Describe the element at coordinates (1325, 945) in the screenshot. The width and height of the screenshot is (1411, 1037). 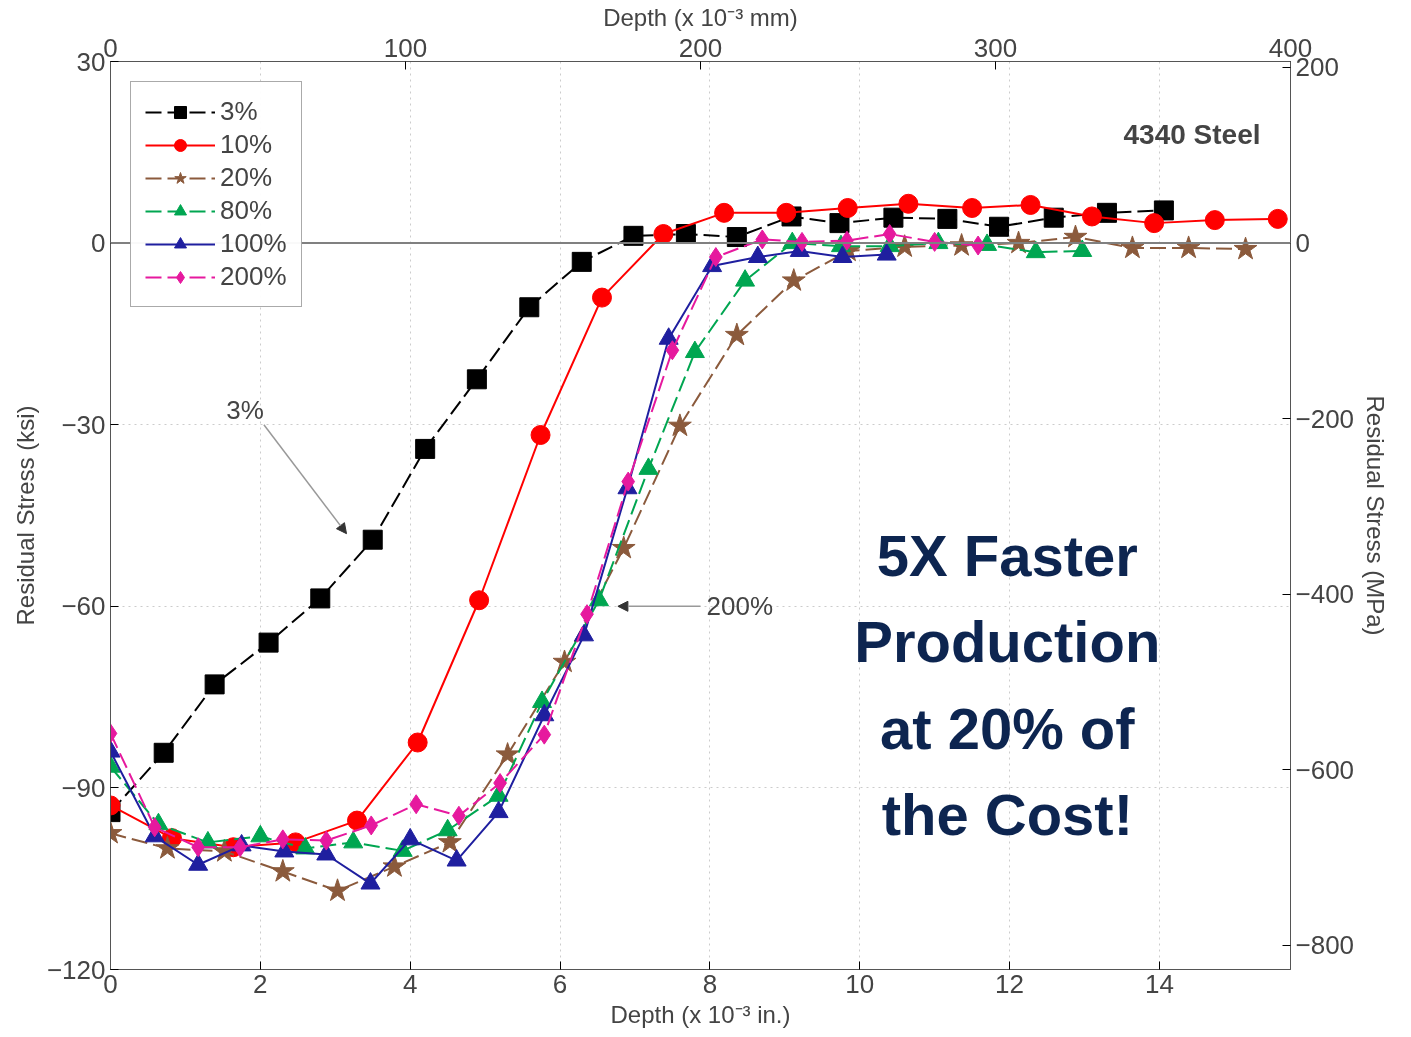
I see `y2-tick-label: −800` at that location.